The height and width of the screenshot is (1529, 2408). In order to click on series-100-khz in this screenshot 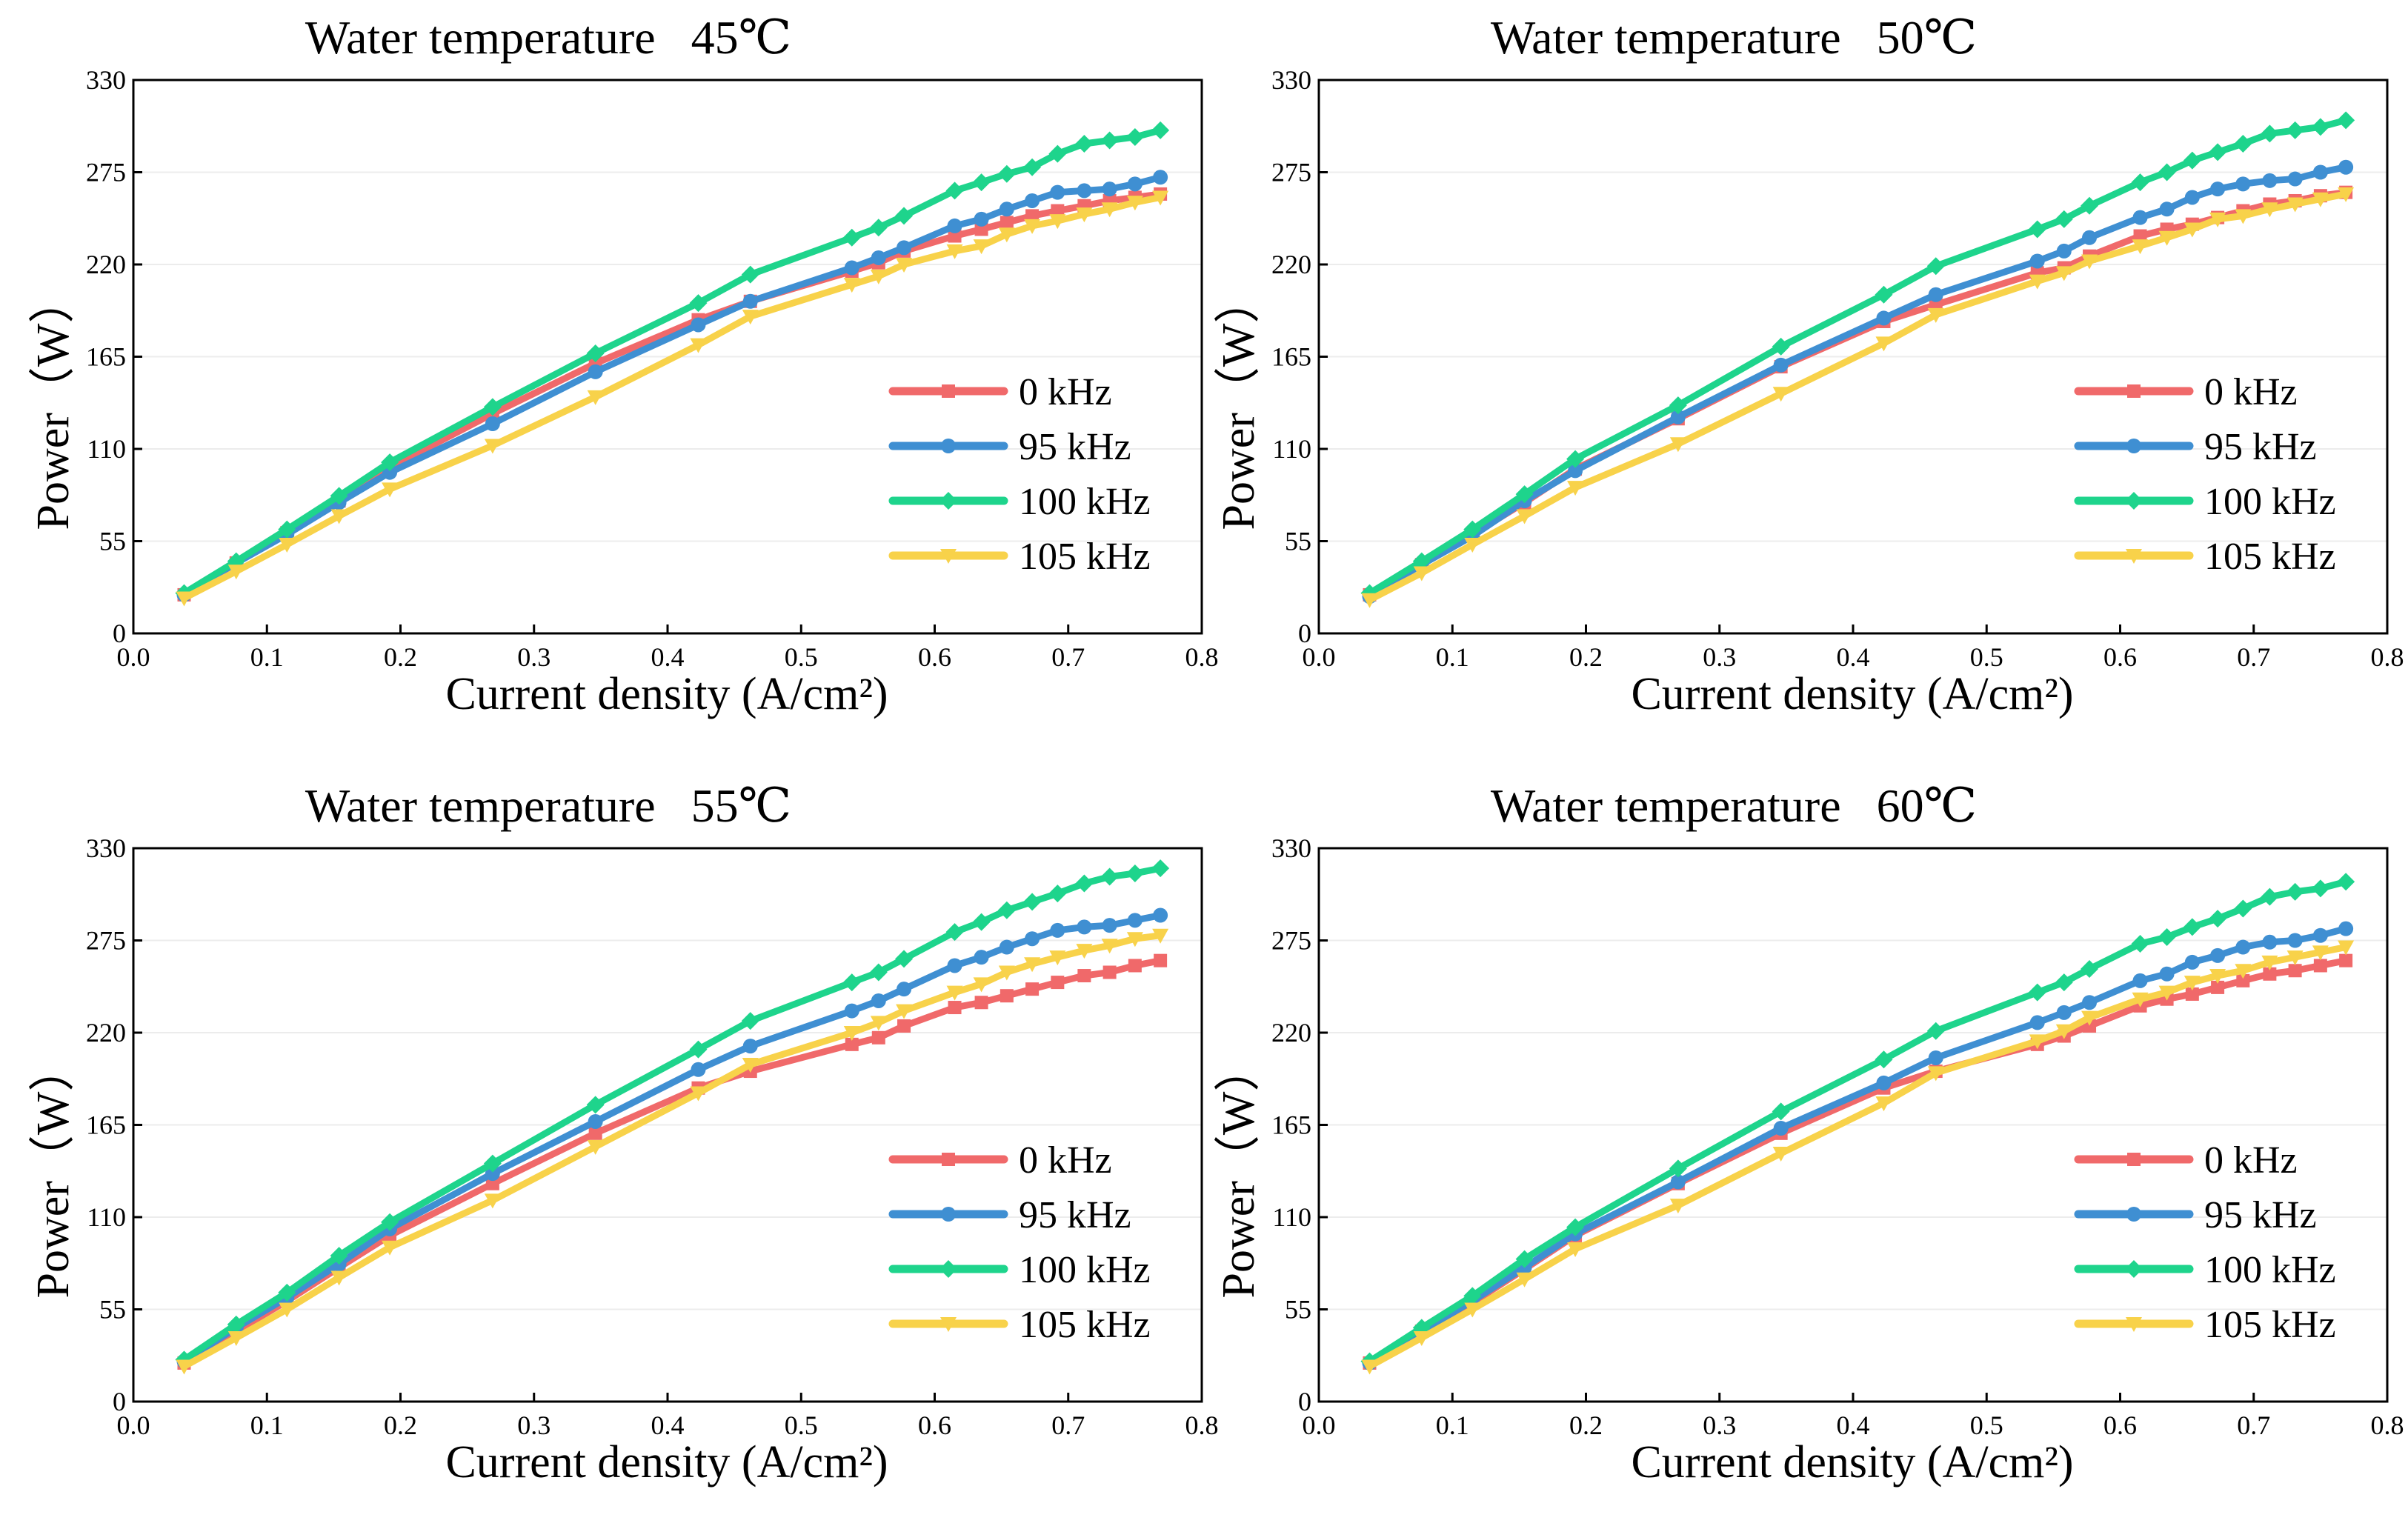, I will do `click(1857, 356)`.